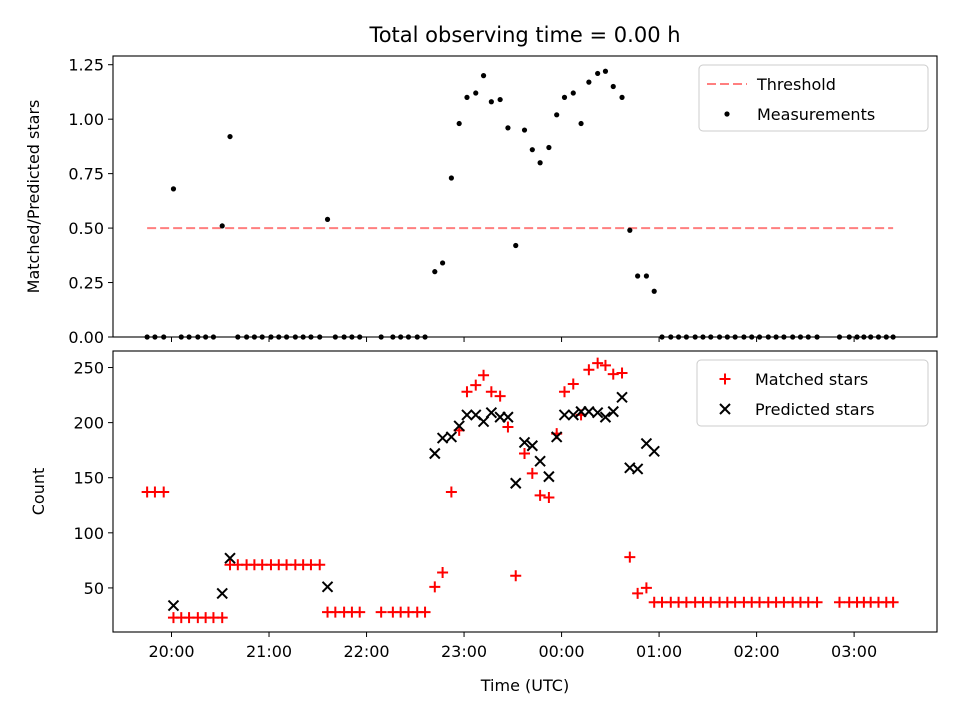 This screenshot has width=960, height=720. I want to click on legend: Threshold Measurements, so click(813, 98).